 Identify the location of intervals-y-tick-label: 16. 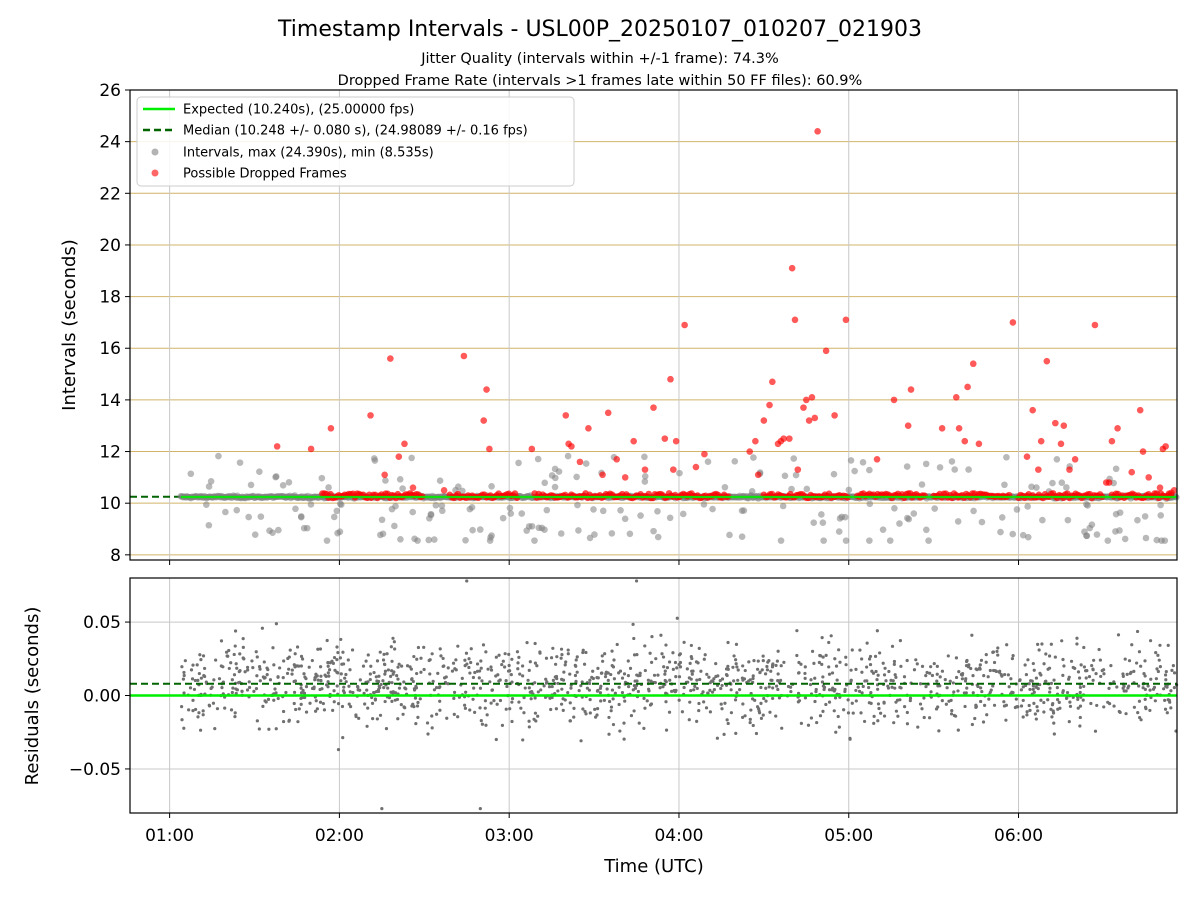
(110, 349).